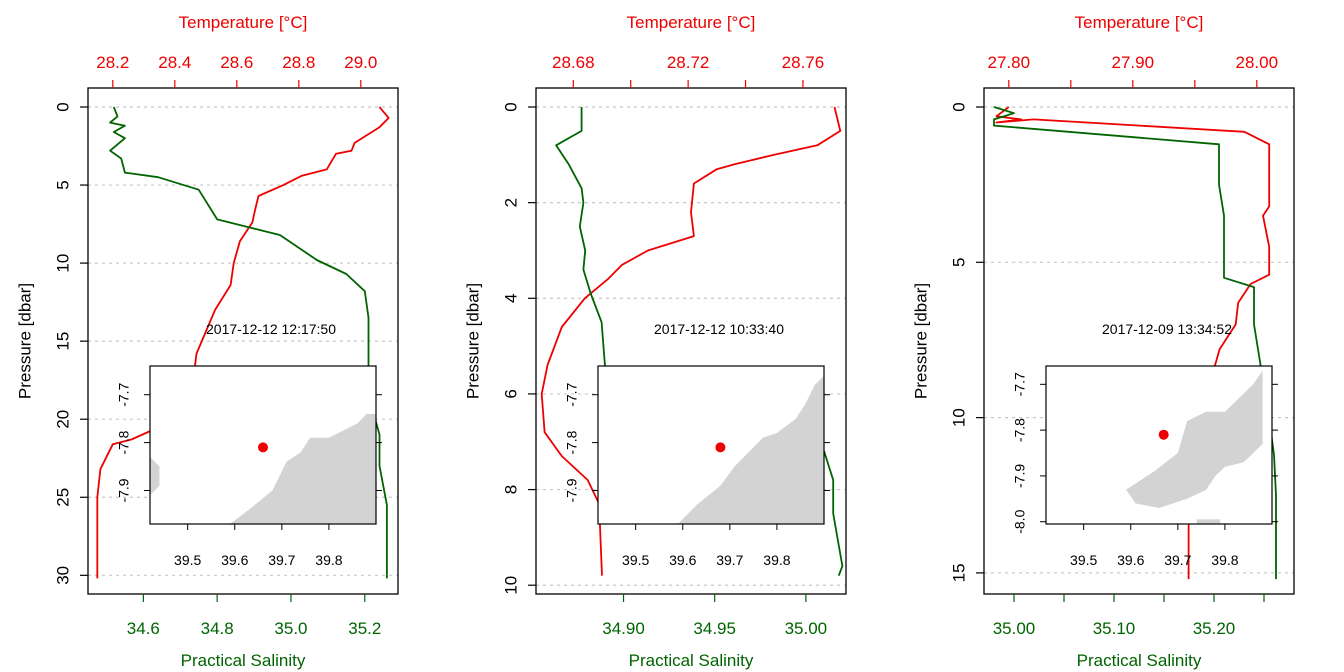  What do you see at coordinates (510, 489) in the screenshot?
I see `pressure-tick-label: 8` at bounding box center [510, 489].